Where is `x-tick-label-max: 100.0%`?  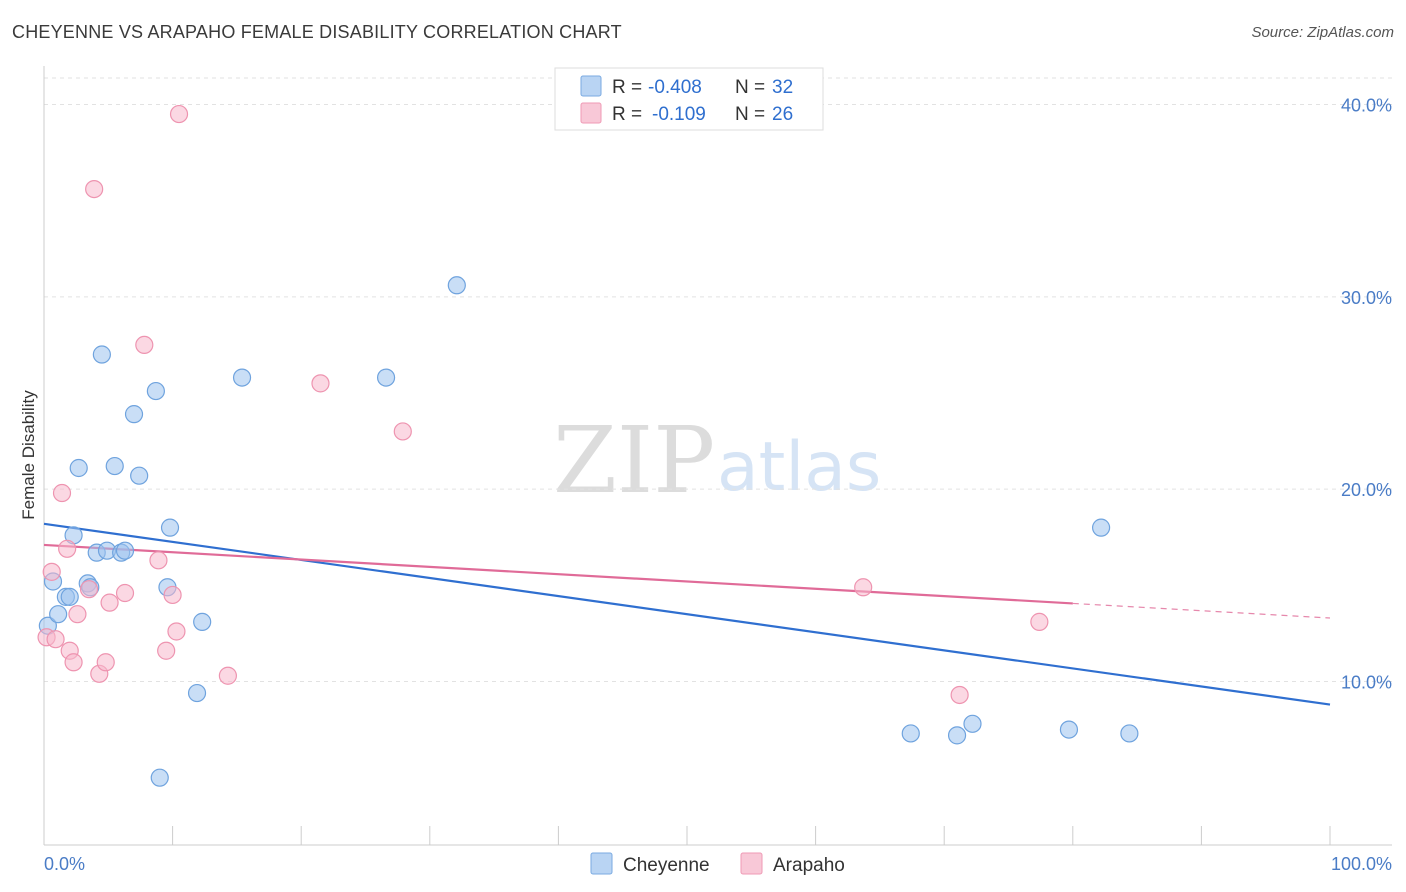
x-tick-label-max: 100.0% is located at coordinates (1361, 864).